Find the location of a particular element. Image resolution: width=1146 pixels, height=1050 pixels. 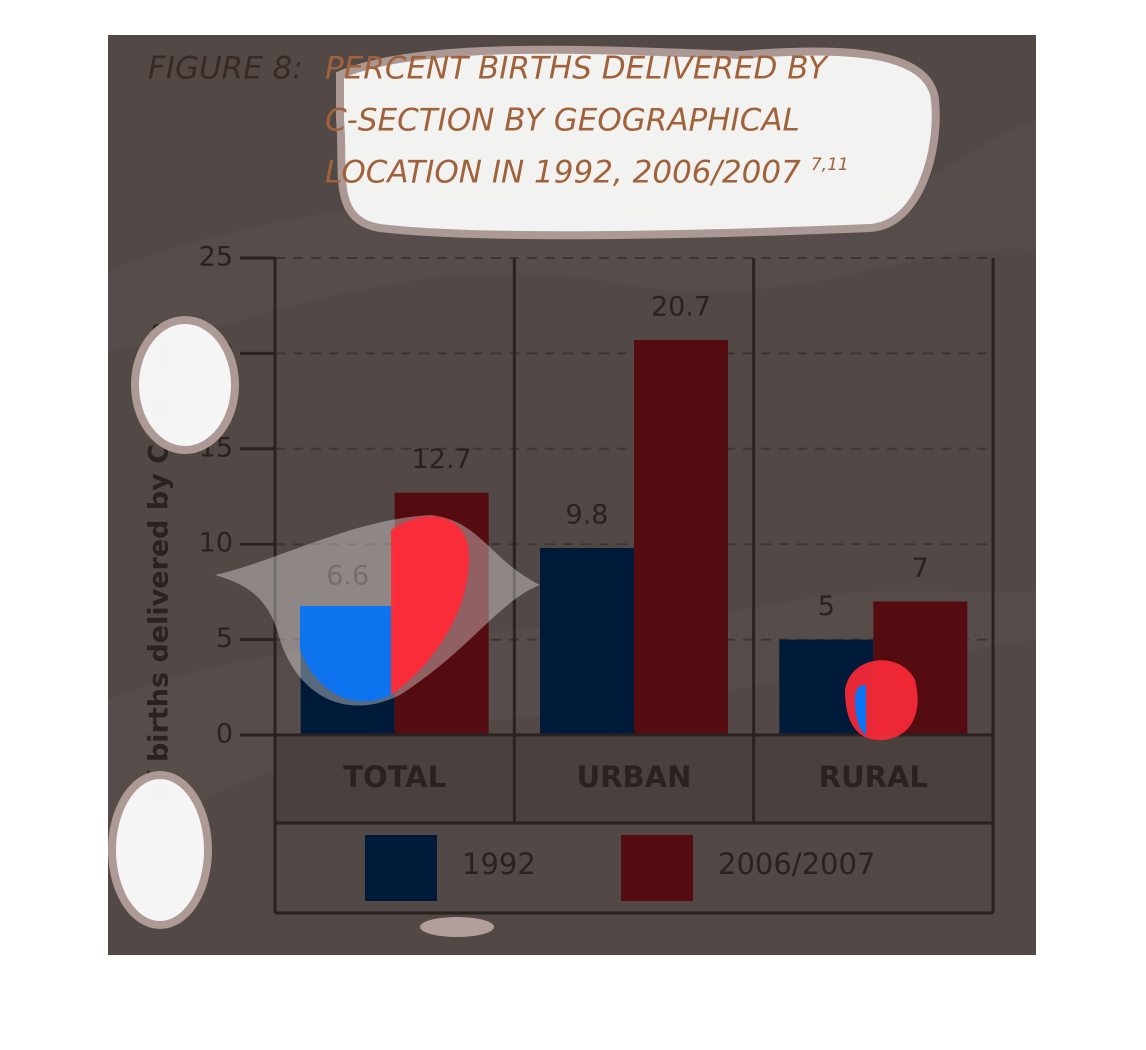

value-label: 6.6 is located at coordinates (347, 576).